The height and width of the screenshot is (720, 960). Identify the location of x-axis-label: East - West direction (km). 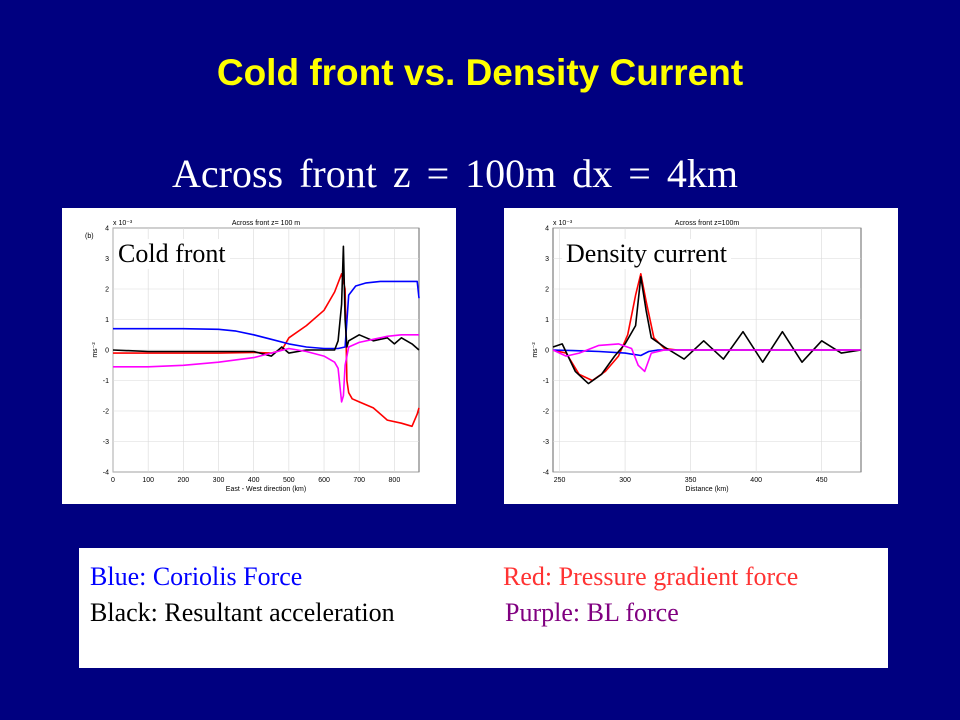
(266, 489).